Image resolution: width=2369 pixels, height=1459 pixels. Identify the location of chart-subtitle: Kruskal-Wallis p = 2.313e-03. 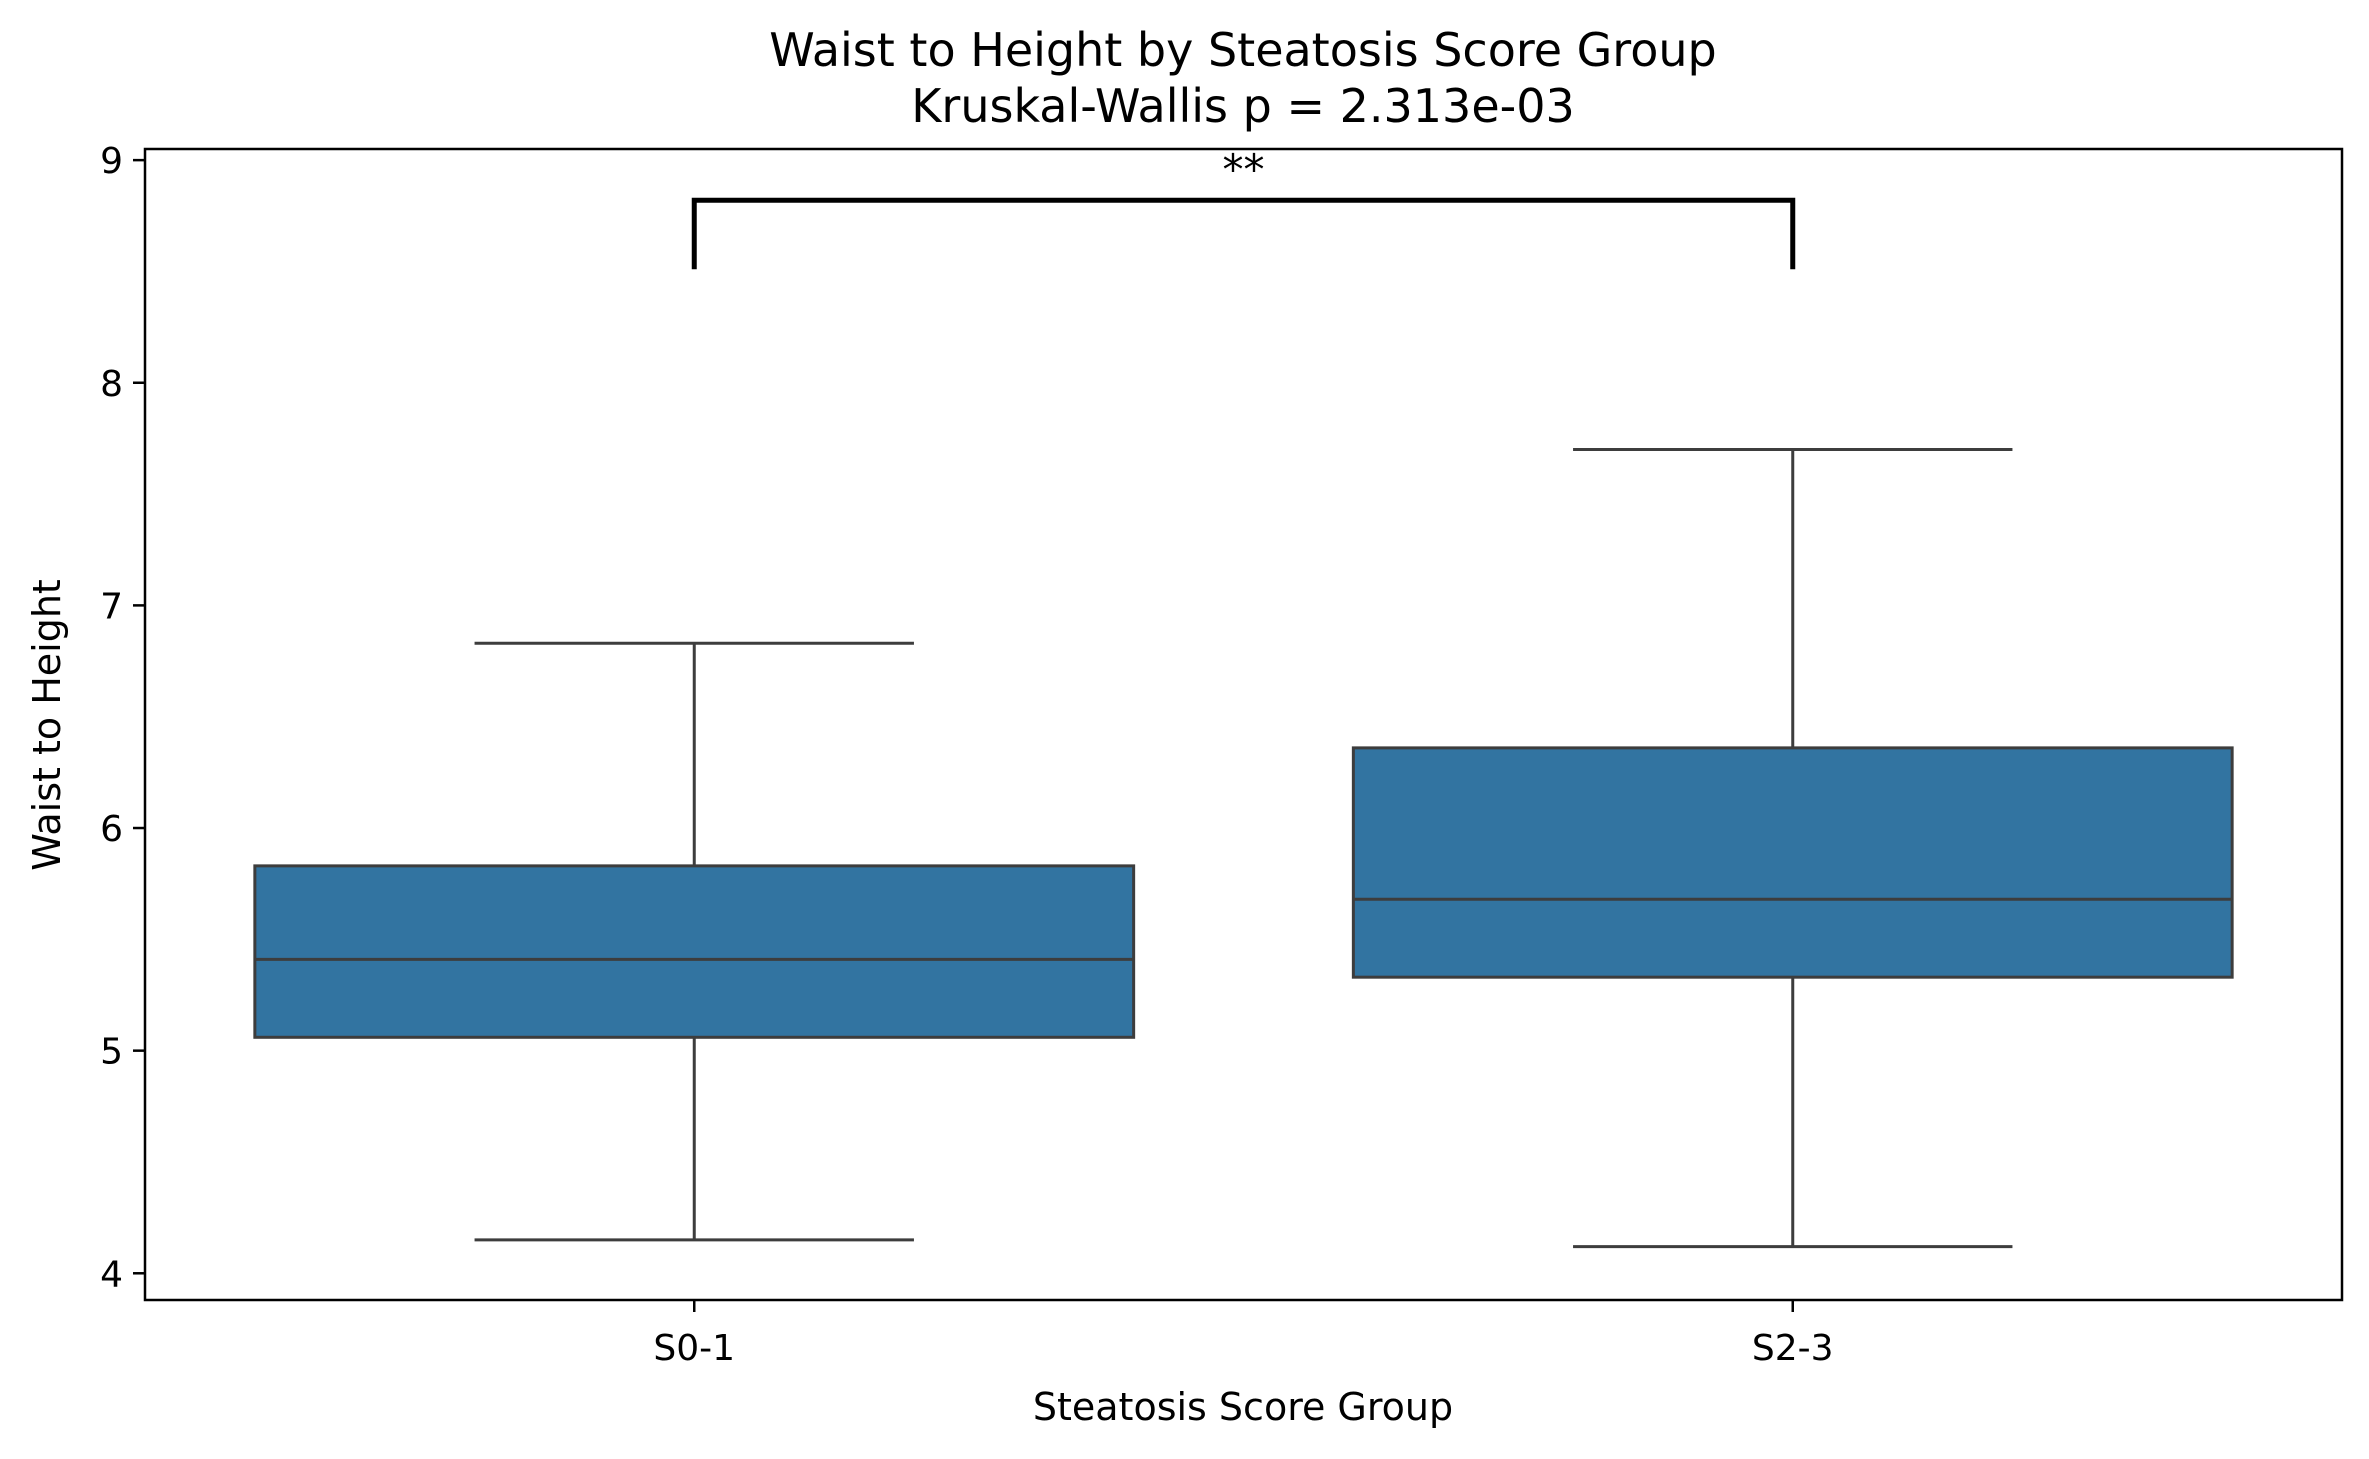
(1243, 106).